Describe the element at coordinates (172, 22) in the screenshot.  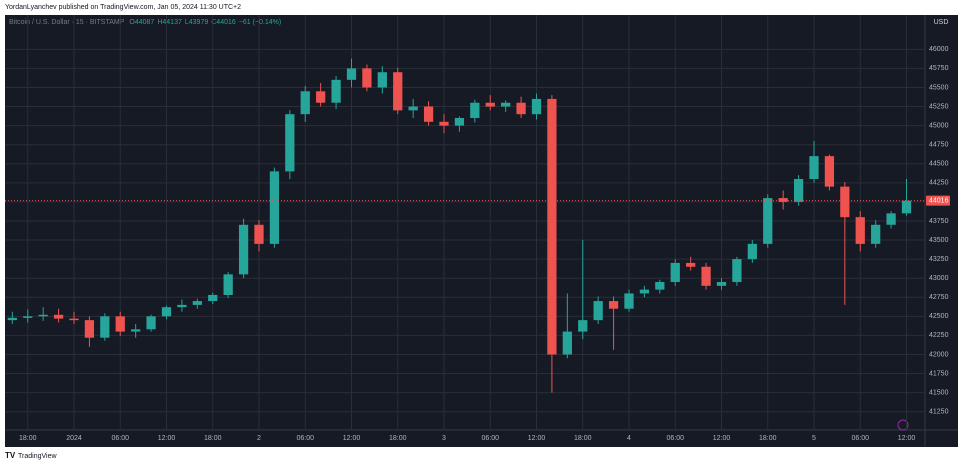
I see `ohlc-value: 44137` at that location.